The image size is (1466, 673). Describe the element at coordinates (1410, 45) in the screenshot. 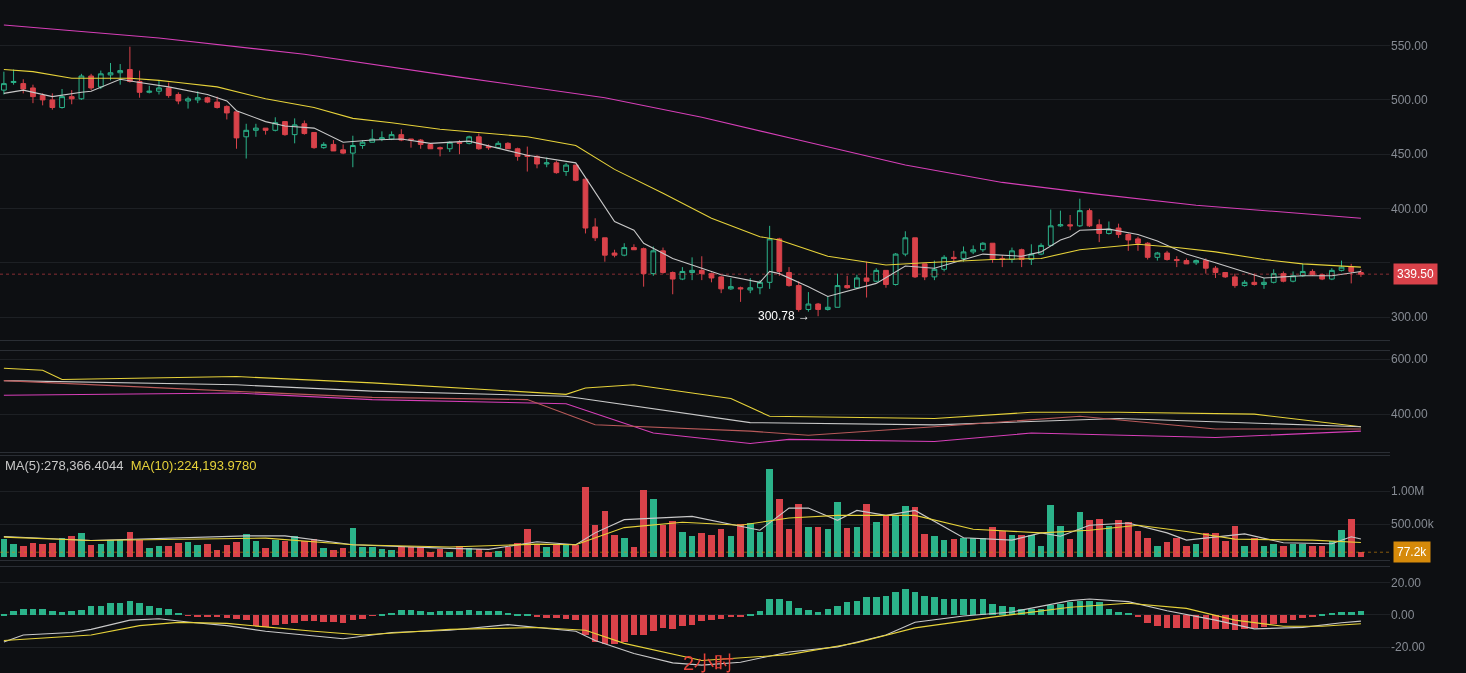

I see `y-tick-label: 550.00` at that location.